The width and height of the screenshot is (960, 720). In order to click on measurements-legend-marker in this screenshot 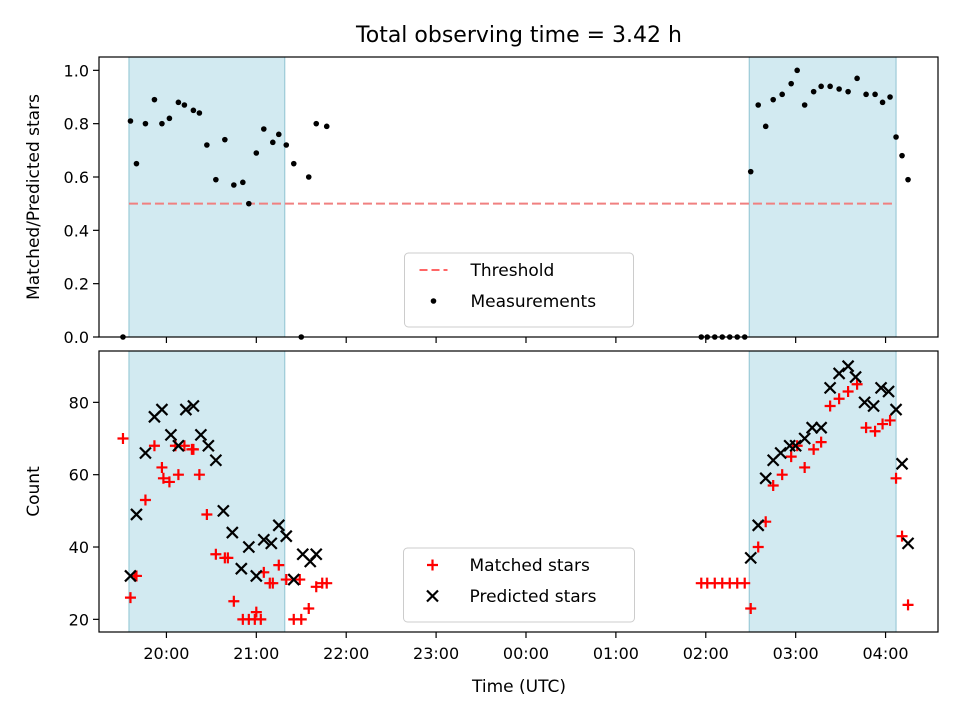, I will do `click(433, 301)`.